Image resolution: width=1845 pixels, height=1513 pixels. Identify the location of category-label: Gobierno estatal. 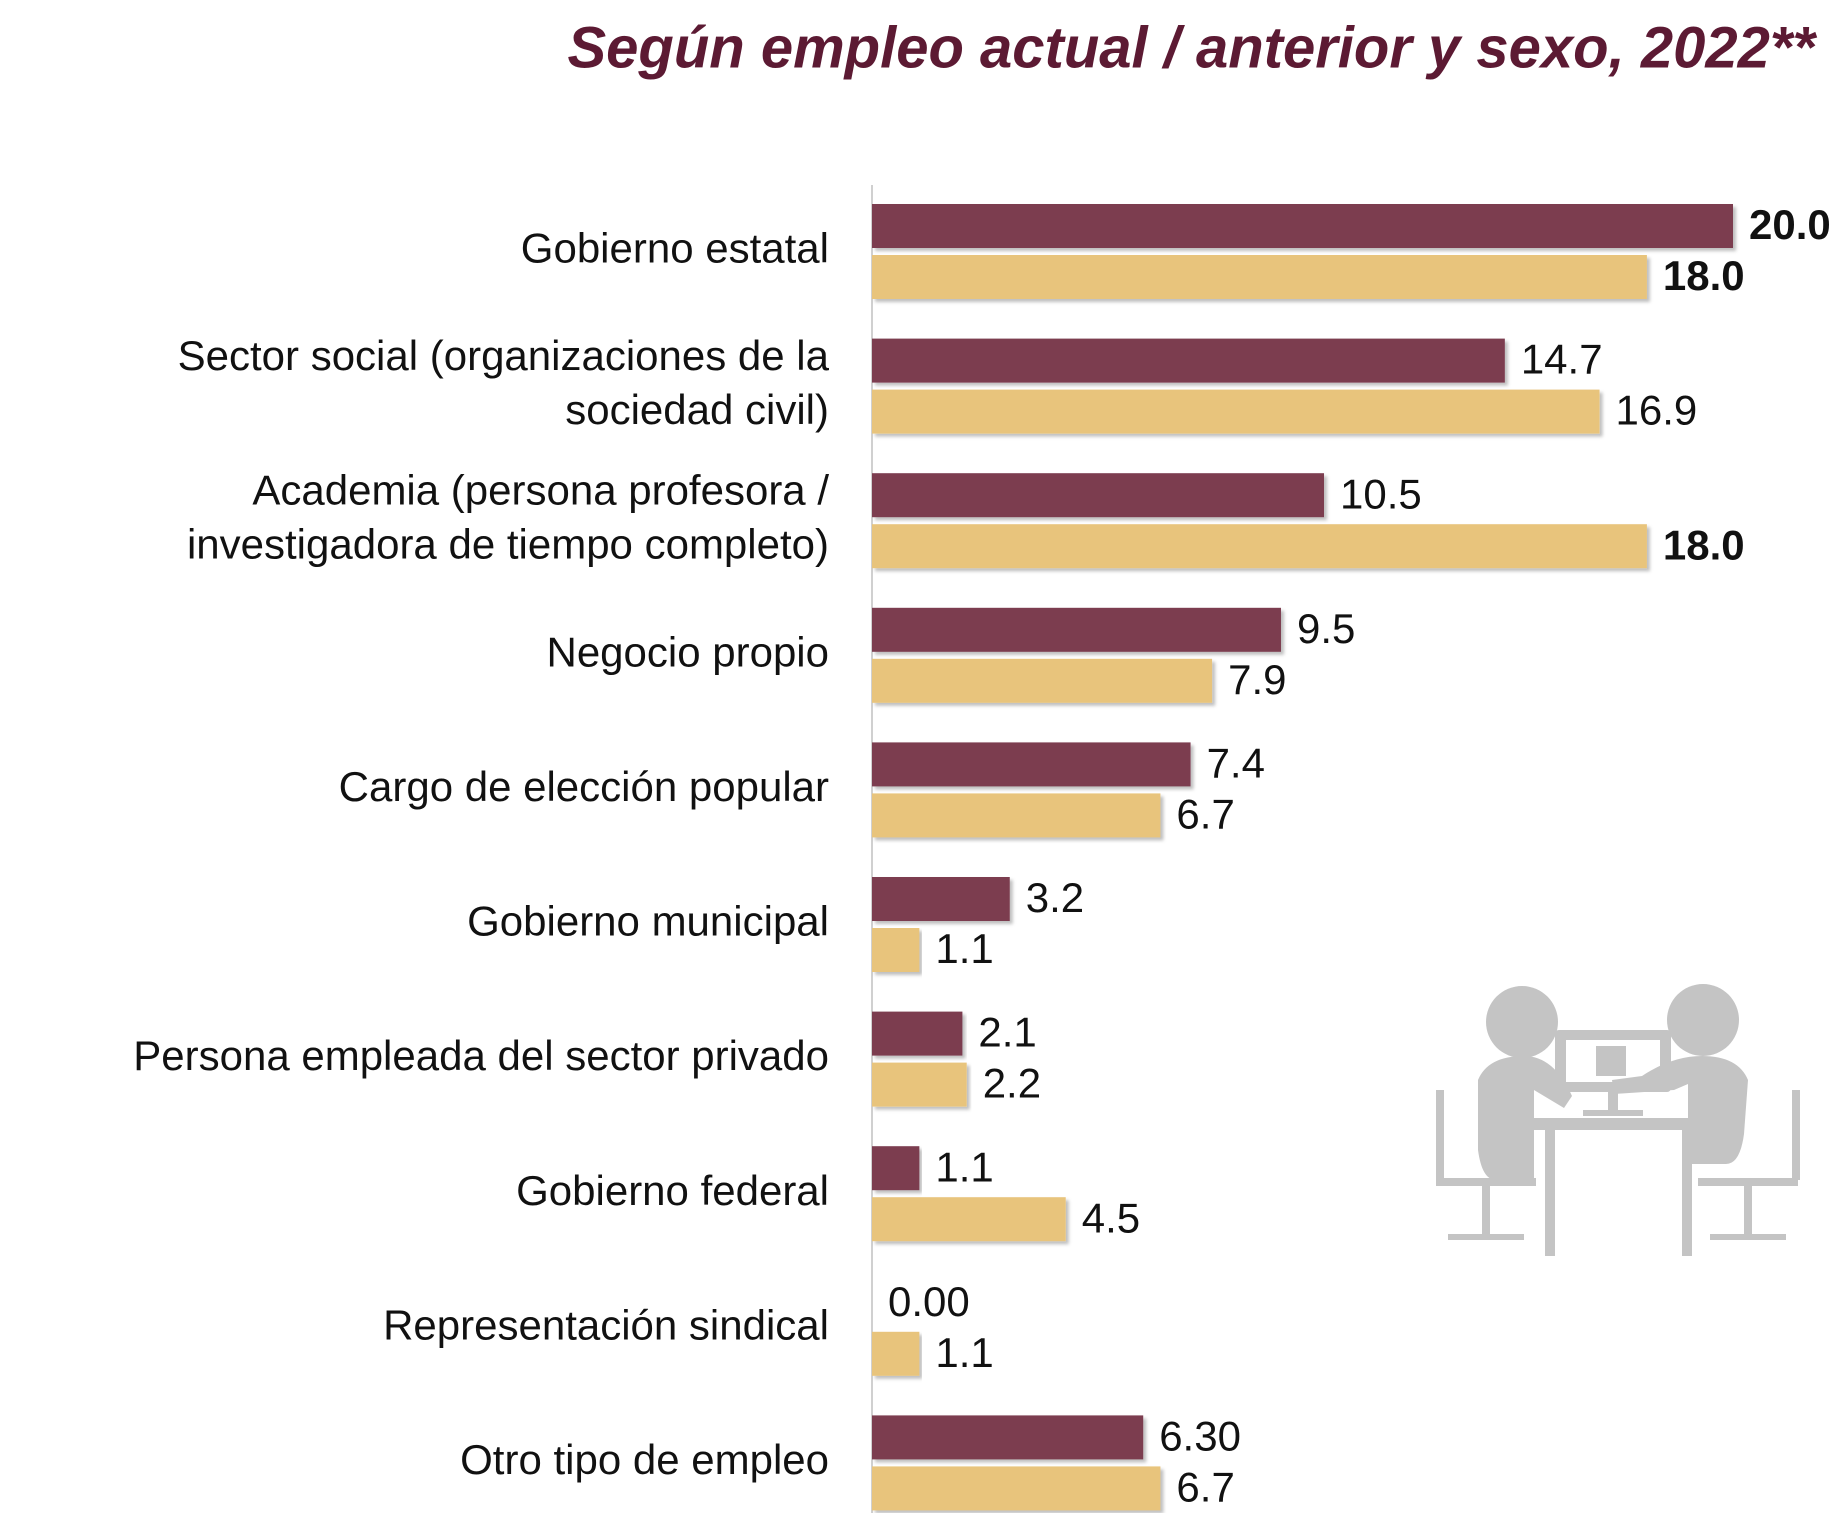
(675, 248).